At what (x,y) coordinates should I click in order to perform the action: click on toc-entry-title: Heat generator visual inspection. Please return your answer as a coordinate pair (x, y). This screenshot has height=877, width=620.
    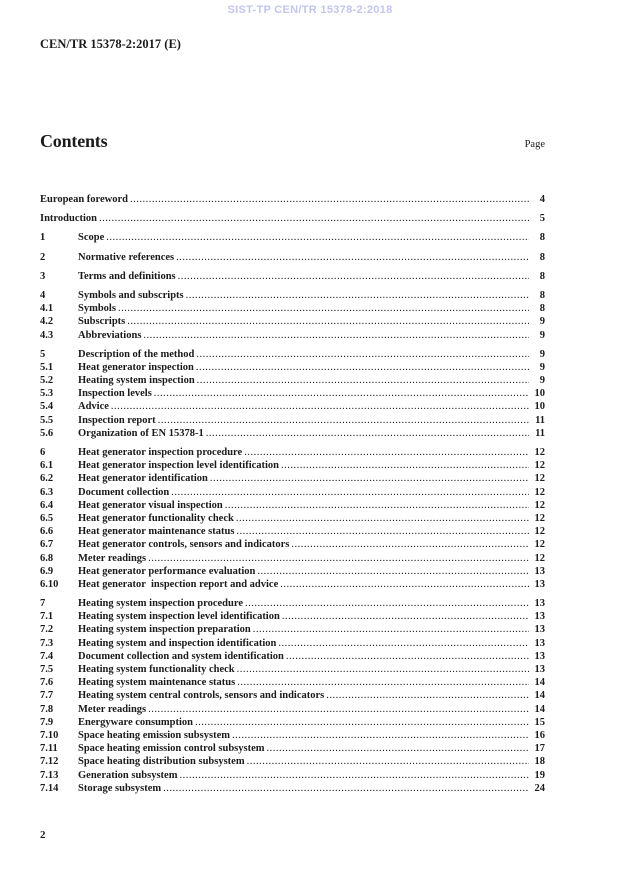
    Looking at the image, I should click on (150, 505).